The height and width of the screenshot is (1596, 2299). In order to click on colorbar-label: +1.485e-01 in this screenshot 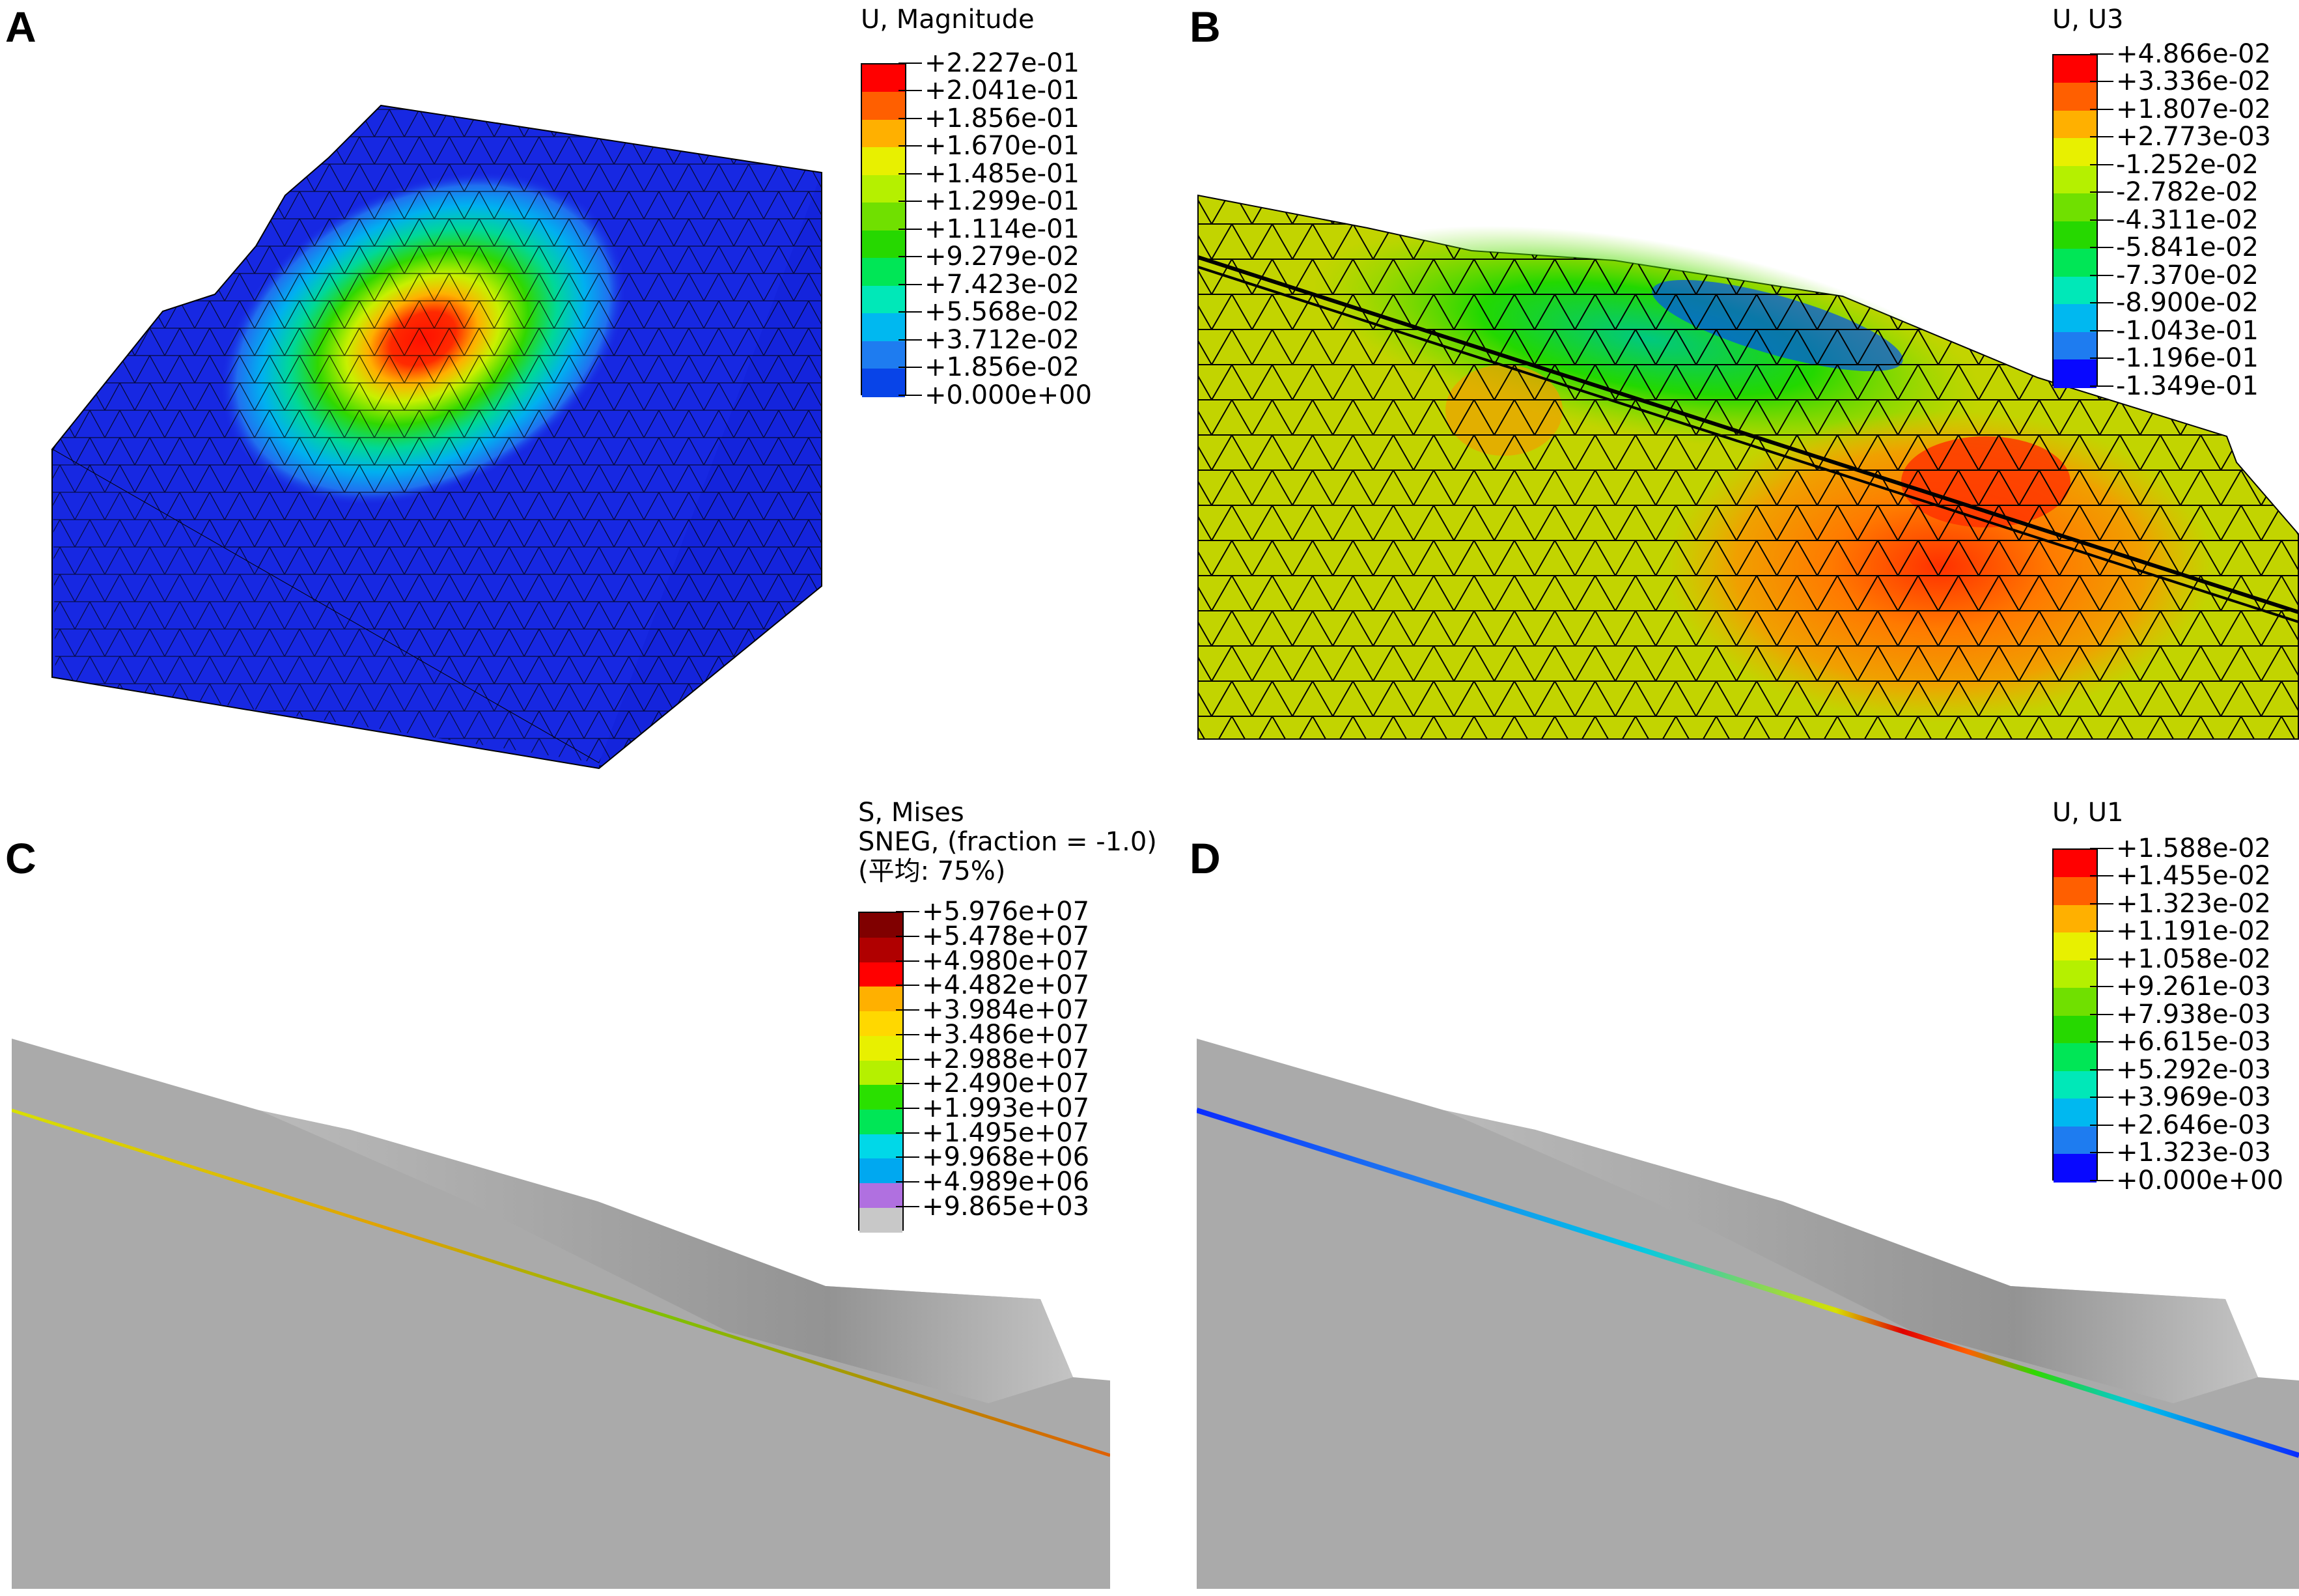, I will do `click(1002, 174)`.